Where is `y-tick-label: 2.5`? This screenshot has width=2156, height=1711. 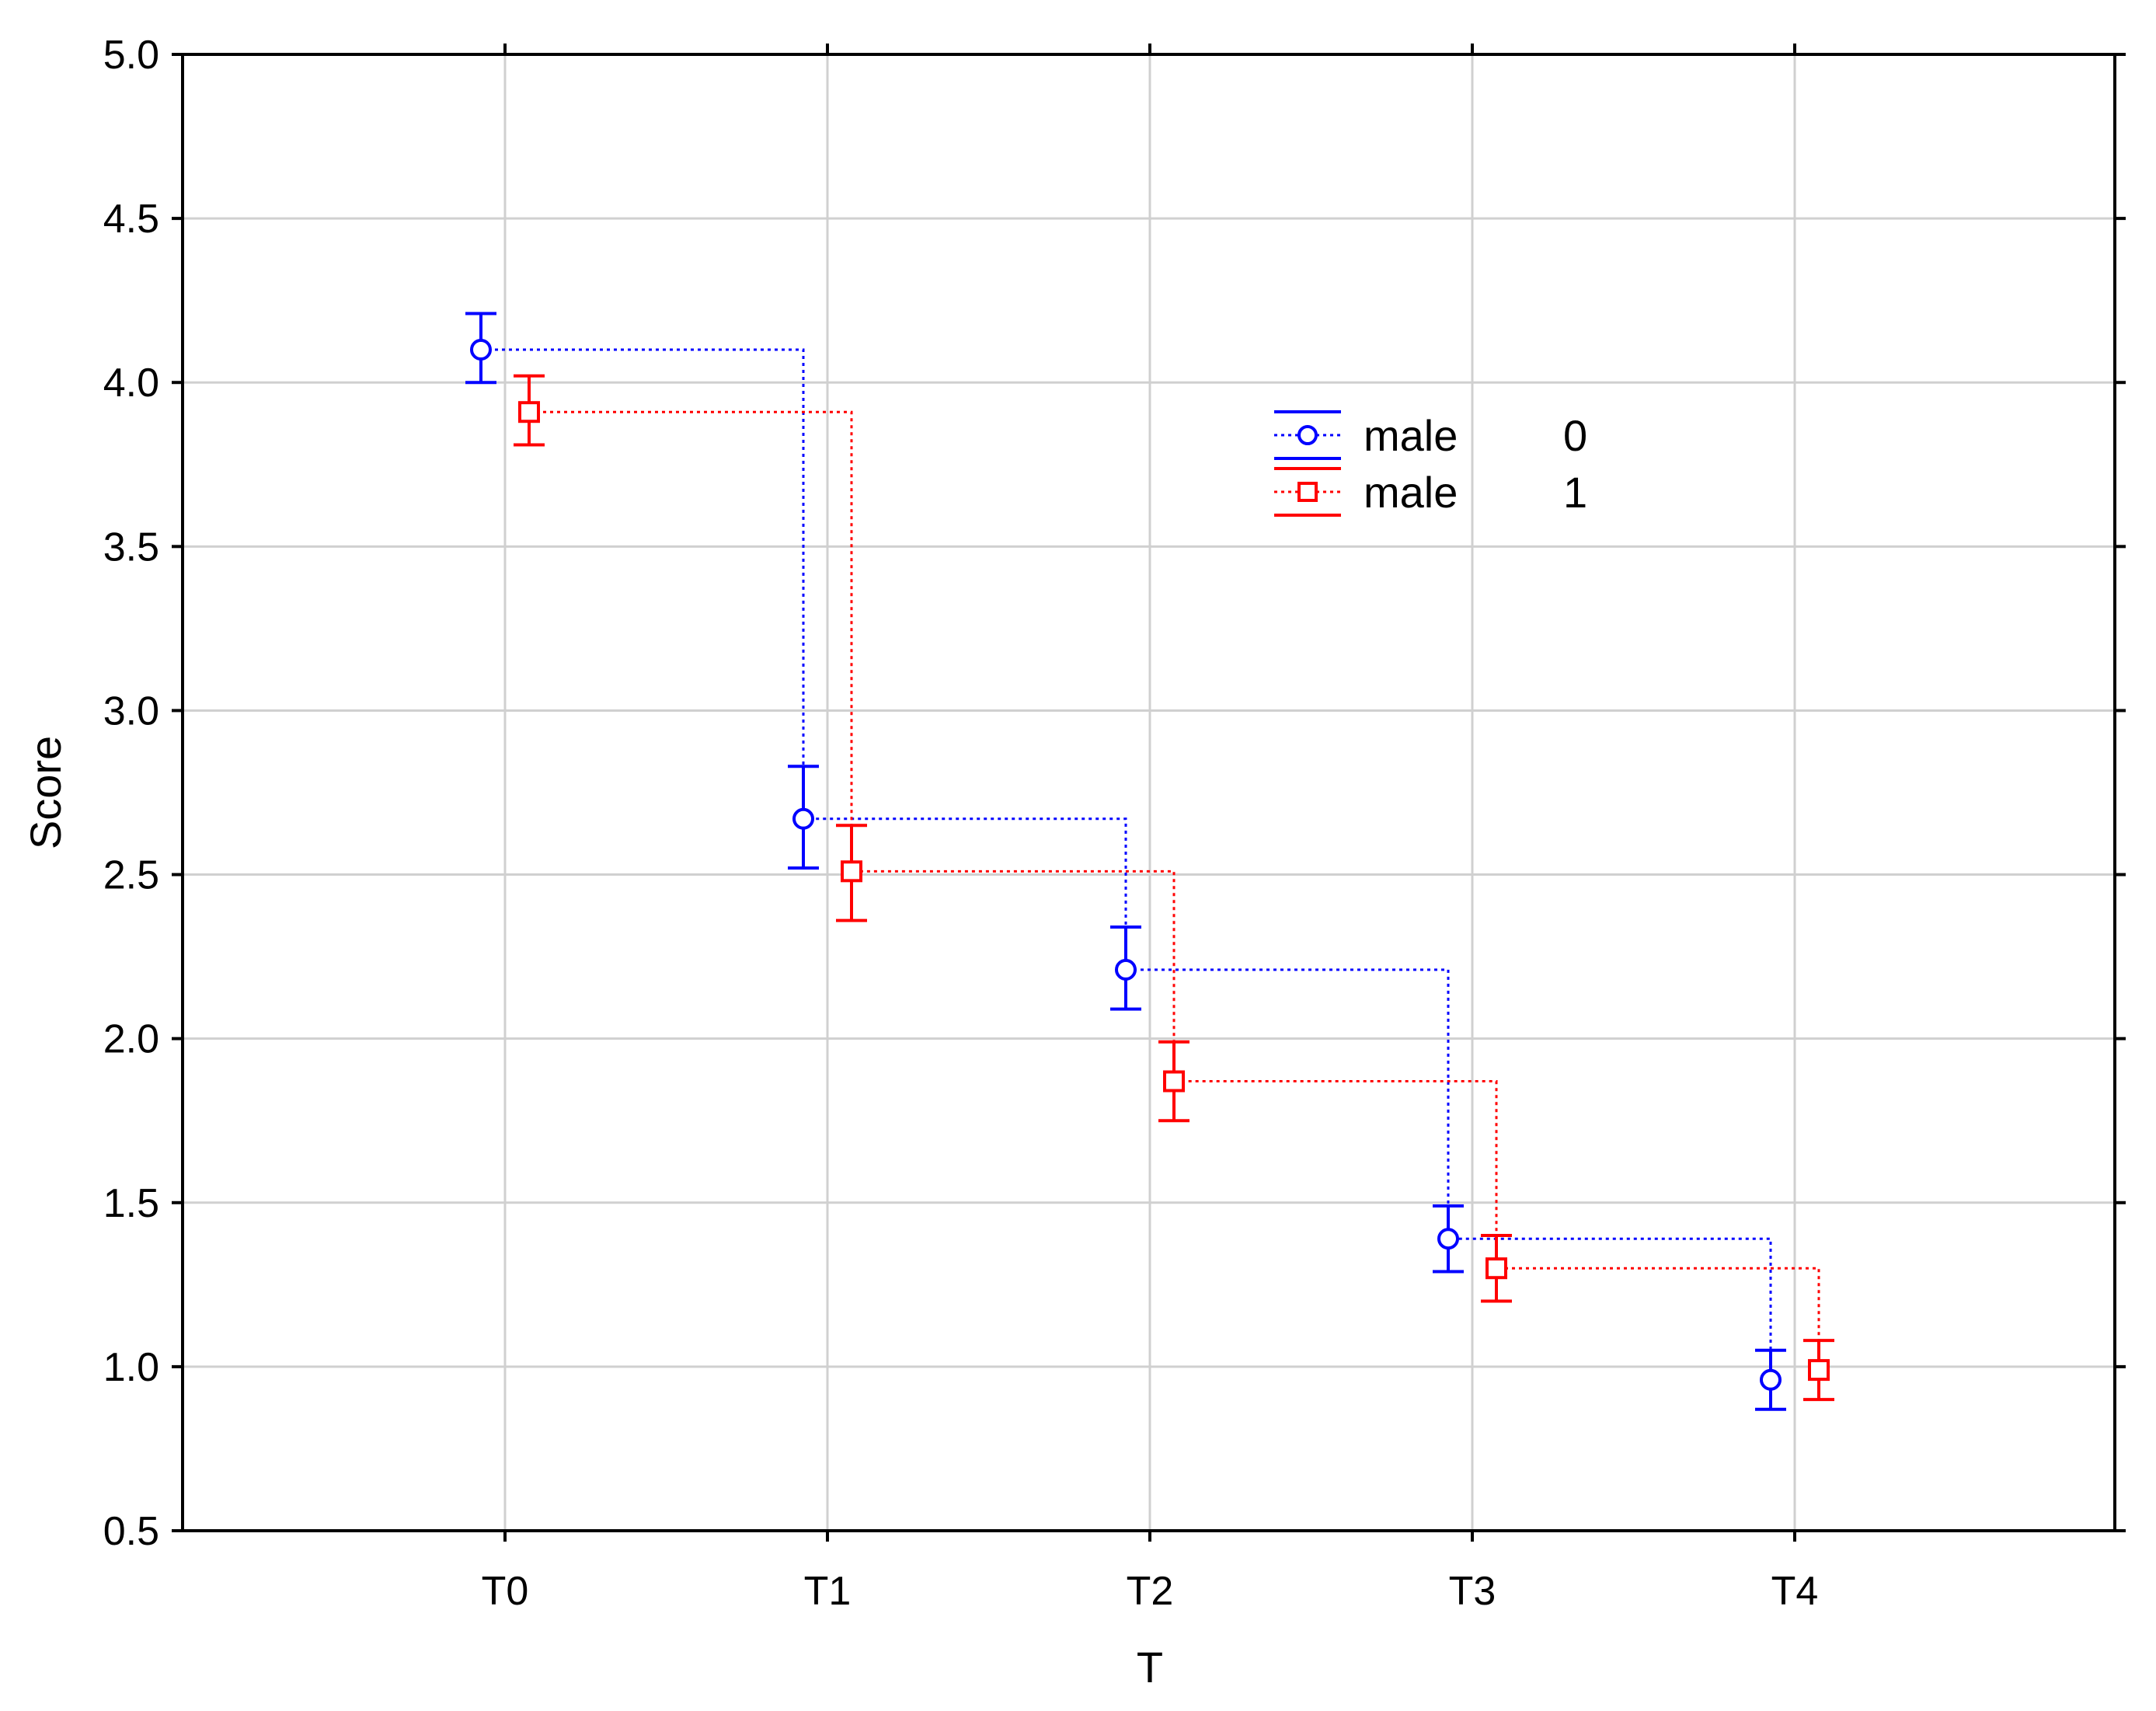
y-tick-label: 2.5 is located at coordinates (131, 876).